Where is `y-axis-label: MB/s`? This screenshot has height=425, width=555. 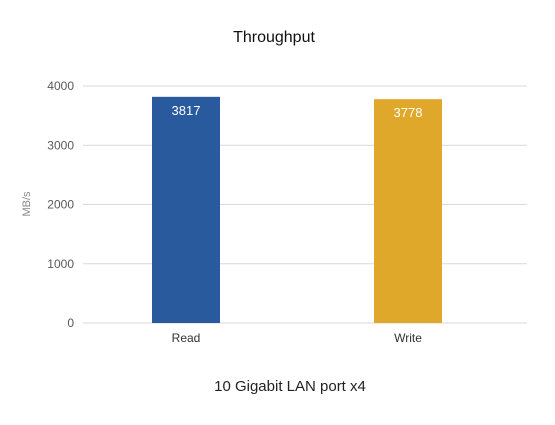 y-axis-label: MB/s is located at coordinates (27, 204).